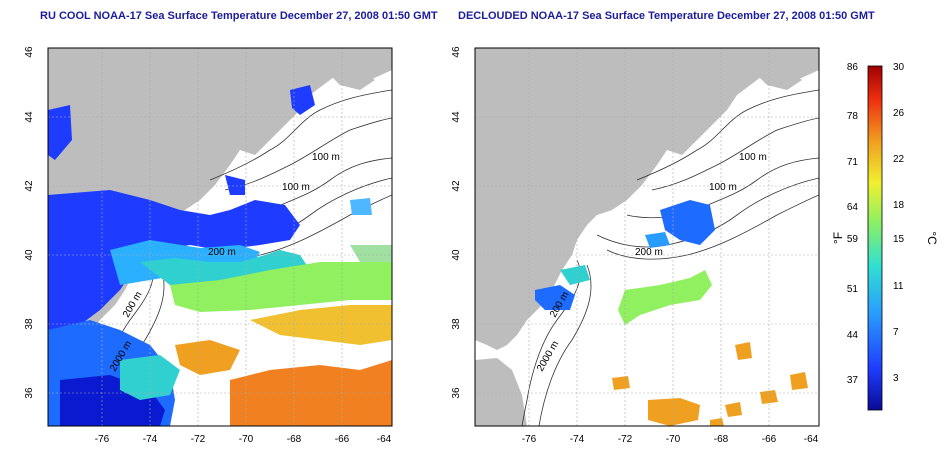 The image size is (950, 475). I want to click on c-tick: 3, so click(896, 378).